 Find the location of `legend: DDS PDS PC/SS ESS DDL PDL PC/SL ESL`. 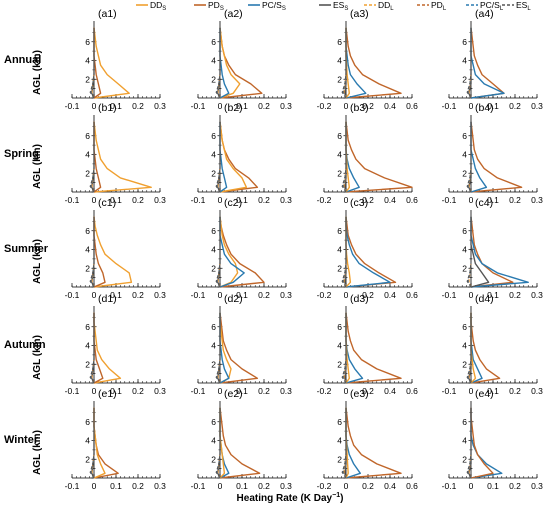

legend: DDS PDS PC/SS ESS DDL PDL PC/SL ESL is located at coordinates (333, 6).